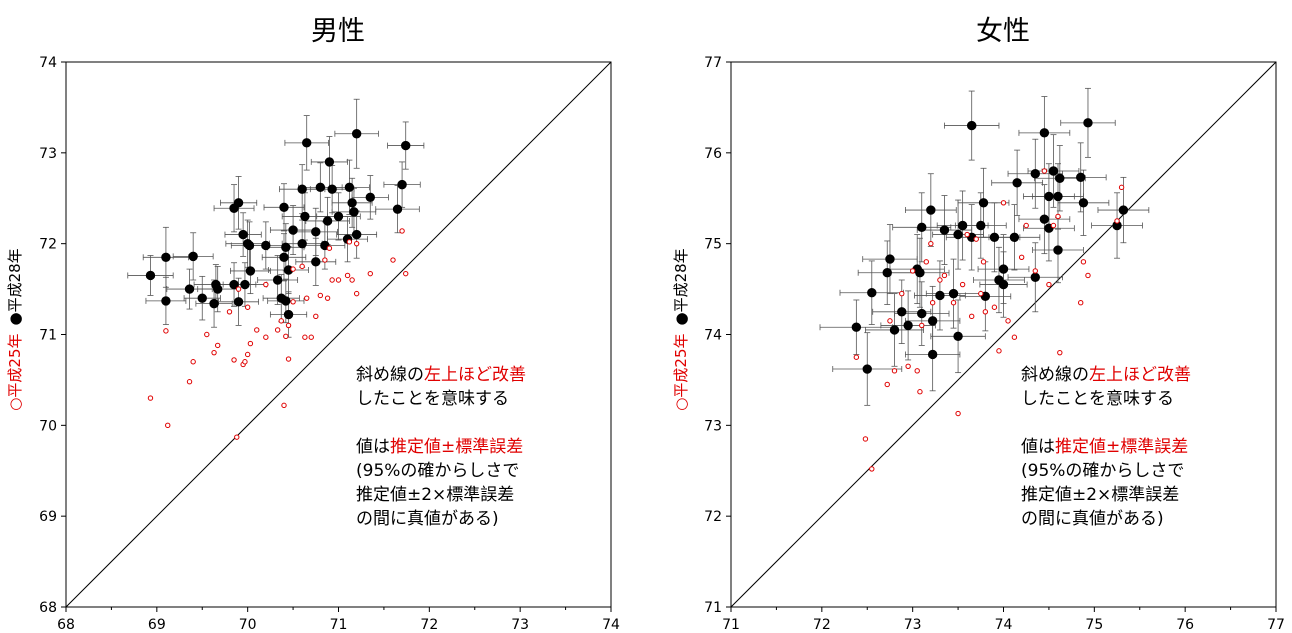 The image size is (1292, 633). What do you see at coordinates (713, 426) in the screenshot?
I see `y-tick-label: 73` at bounding box center [713, 426].